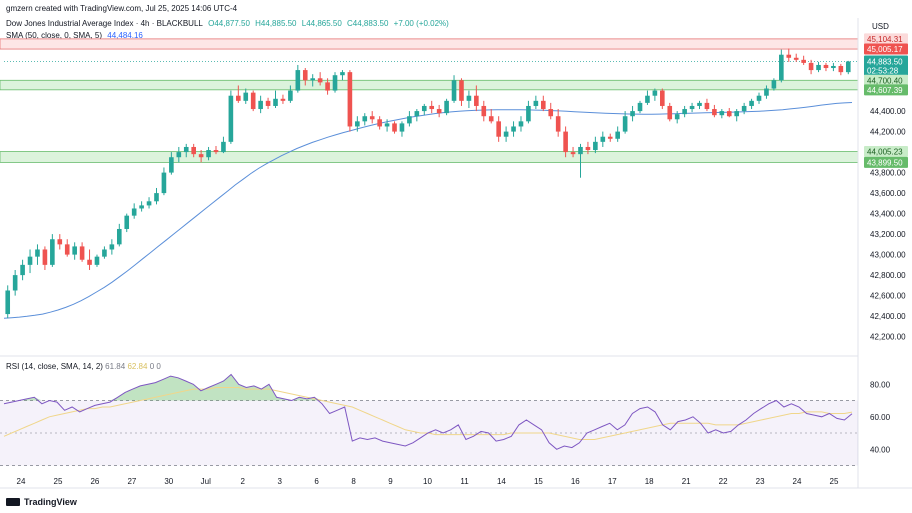 The image size is (912, 513). What do you see at coordinates (888, 296) in the screenshot?
I see `price-tick-label: 42,600.00` at bounding box center [888, 296].